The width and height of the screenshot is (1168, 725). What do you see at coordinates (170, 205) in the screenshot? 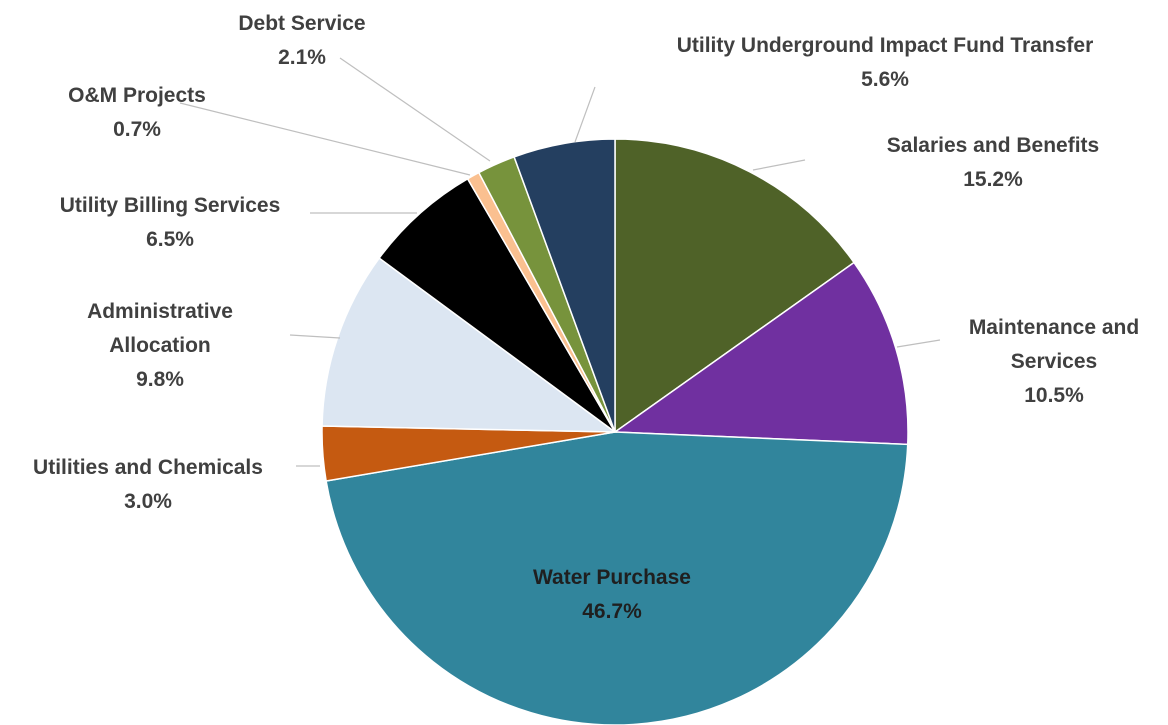
I see `slice-label-utility-billing-services: Utility Billing Services` at bounding box center [170, 205].